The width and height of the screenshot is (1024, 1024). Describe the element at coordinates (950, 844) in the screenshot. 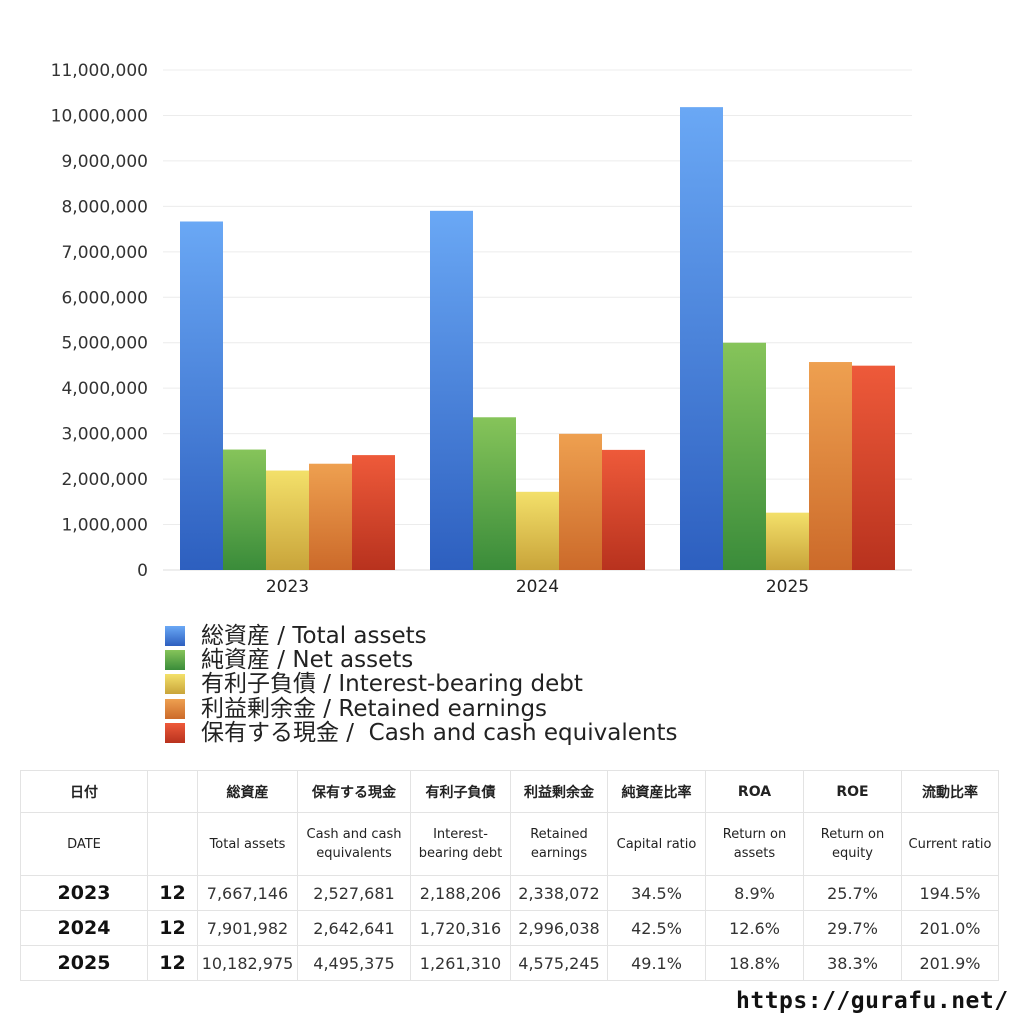

I see `header-cell: Current ratio` at that location.